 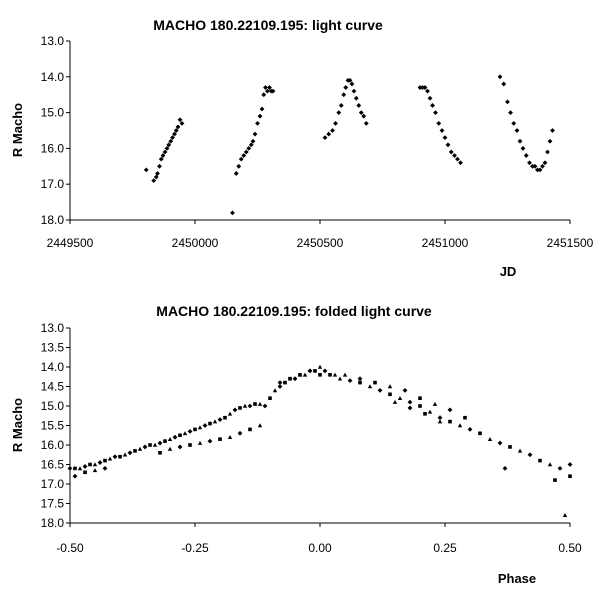 What do you see at coordinates (53, 426) in the screenshot?
I see `y-tick-label: 15.5` at bounding box center [53, 426].